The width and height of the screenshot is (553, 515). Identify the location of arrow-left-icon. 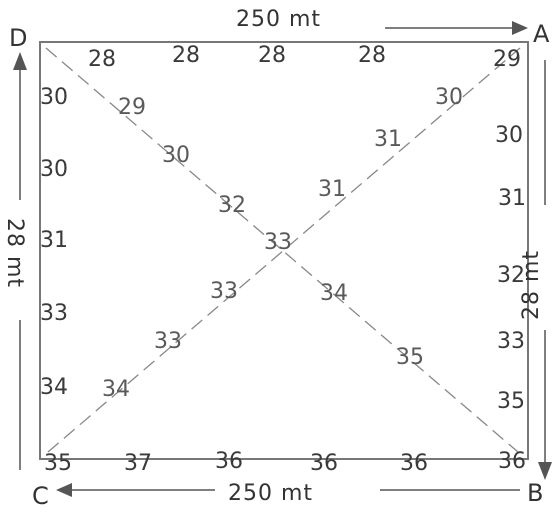
(64, 490).